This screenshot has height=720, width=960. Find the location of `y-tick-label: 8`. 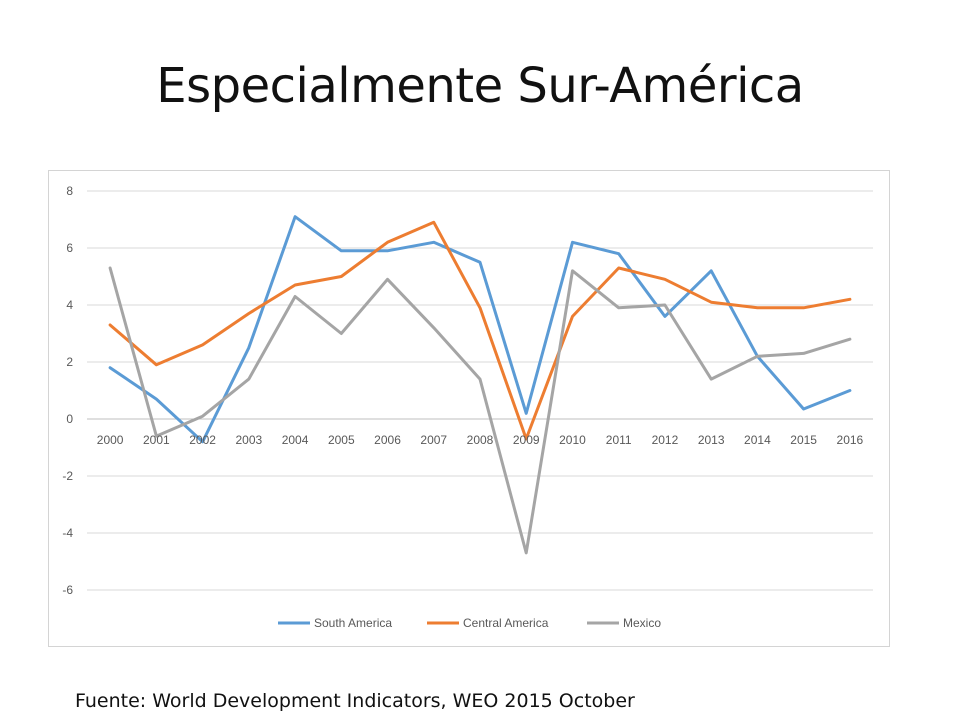

y-tick-label: 8 is located at coordinates (69, 191).